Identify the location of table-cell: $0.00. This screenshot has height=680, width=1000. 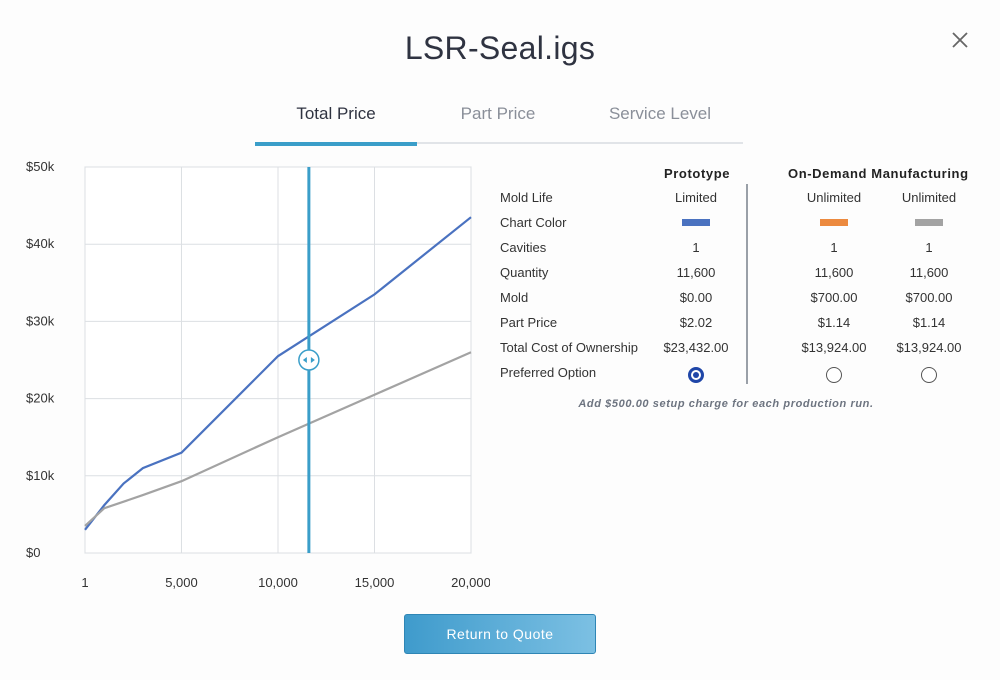
(696, 297).